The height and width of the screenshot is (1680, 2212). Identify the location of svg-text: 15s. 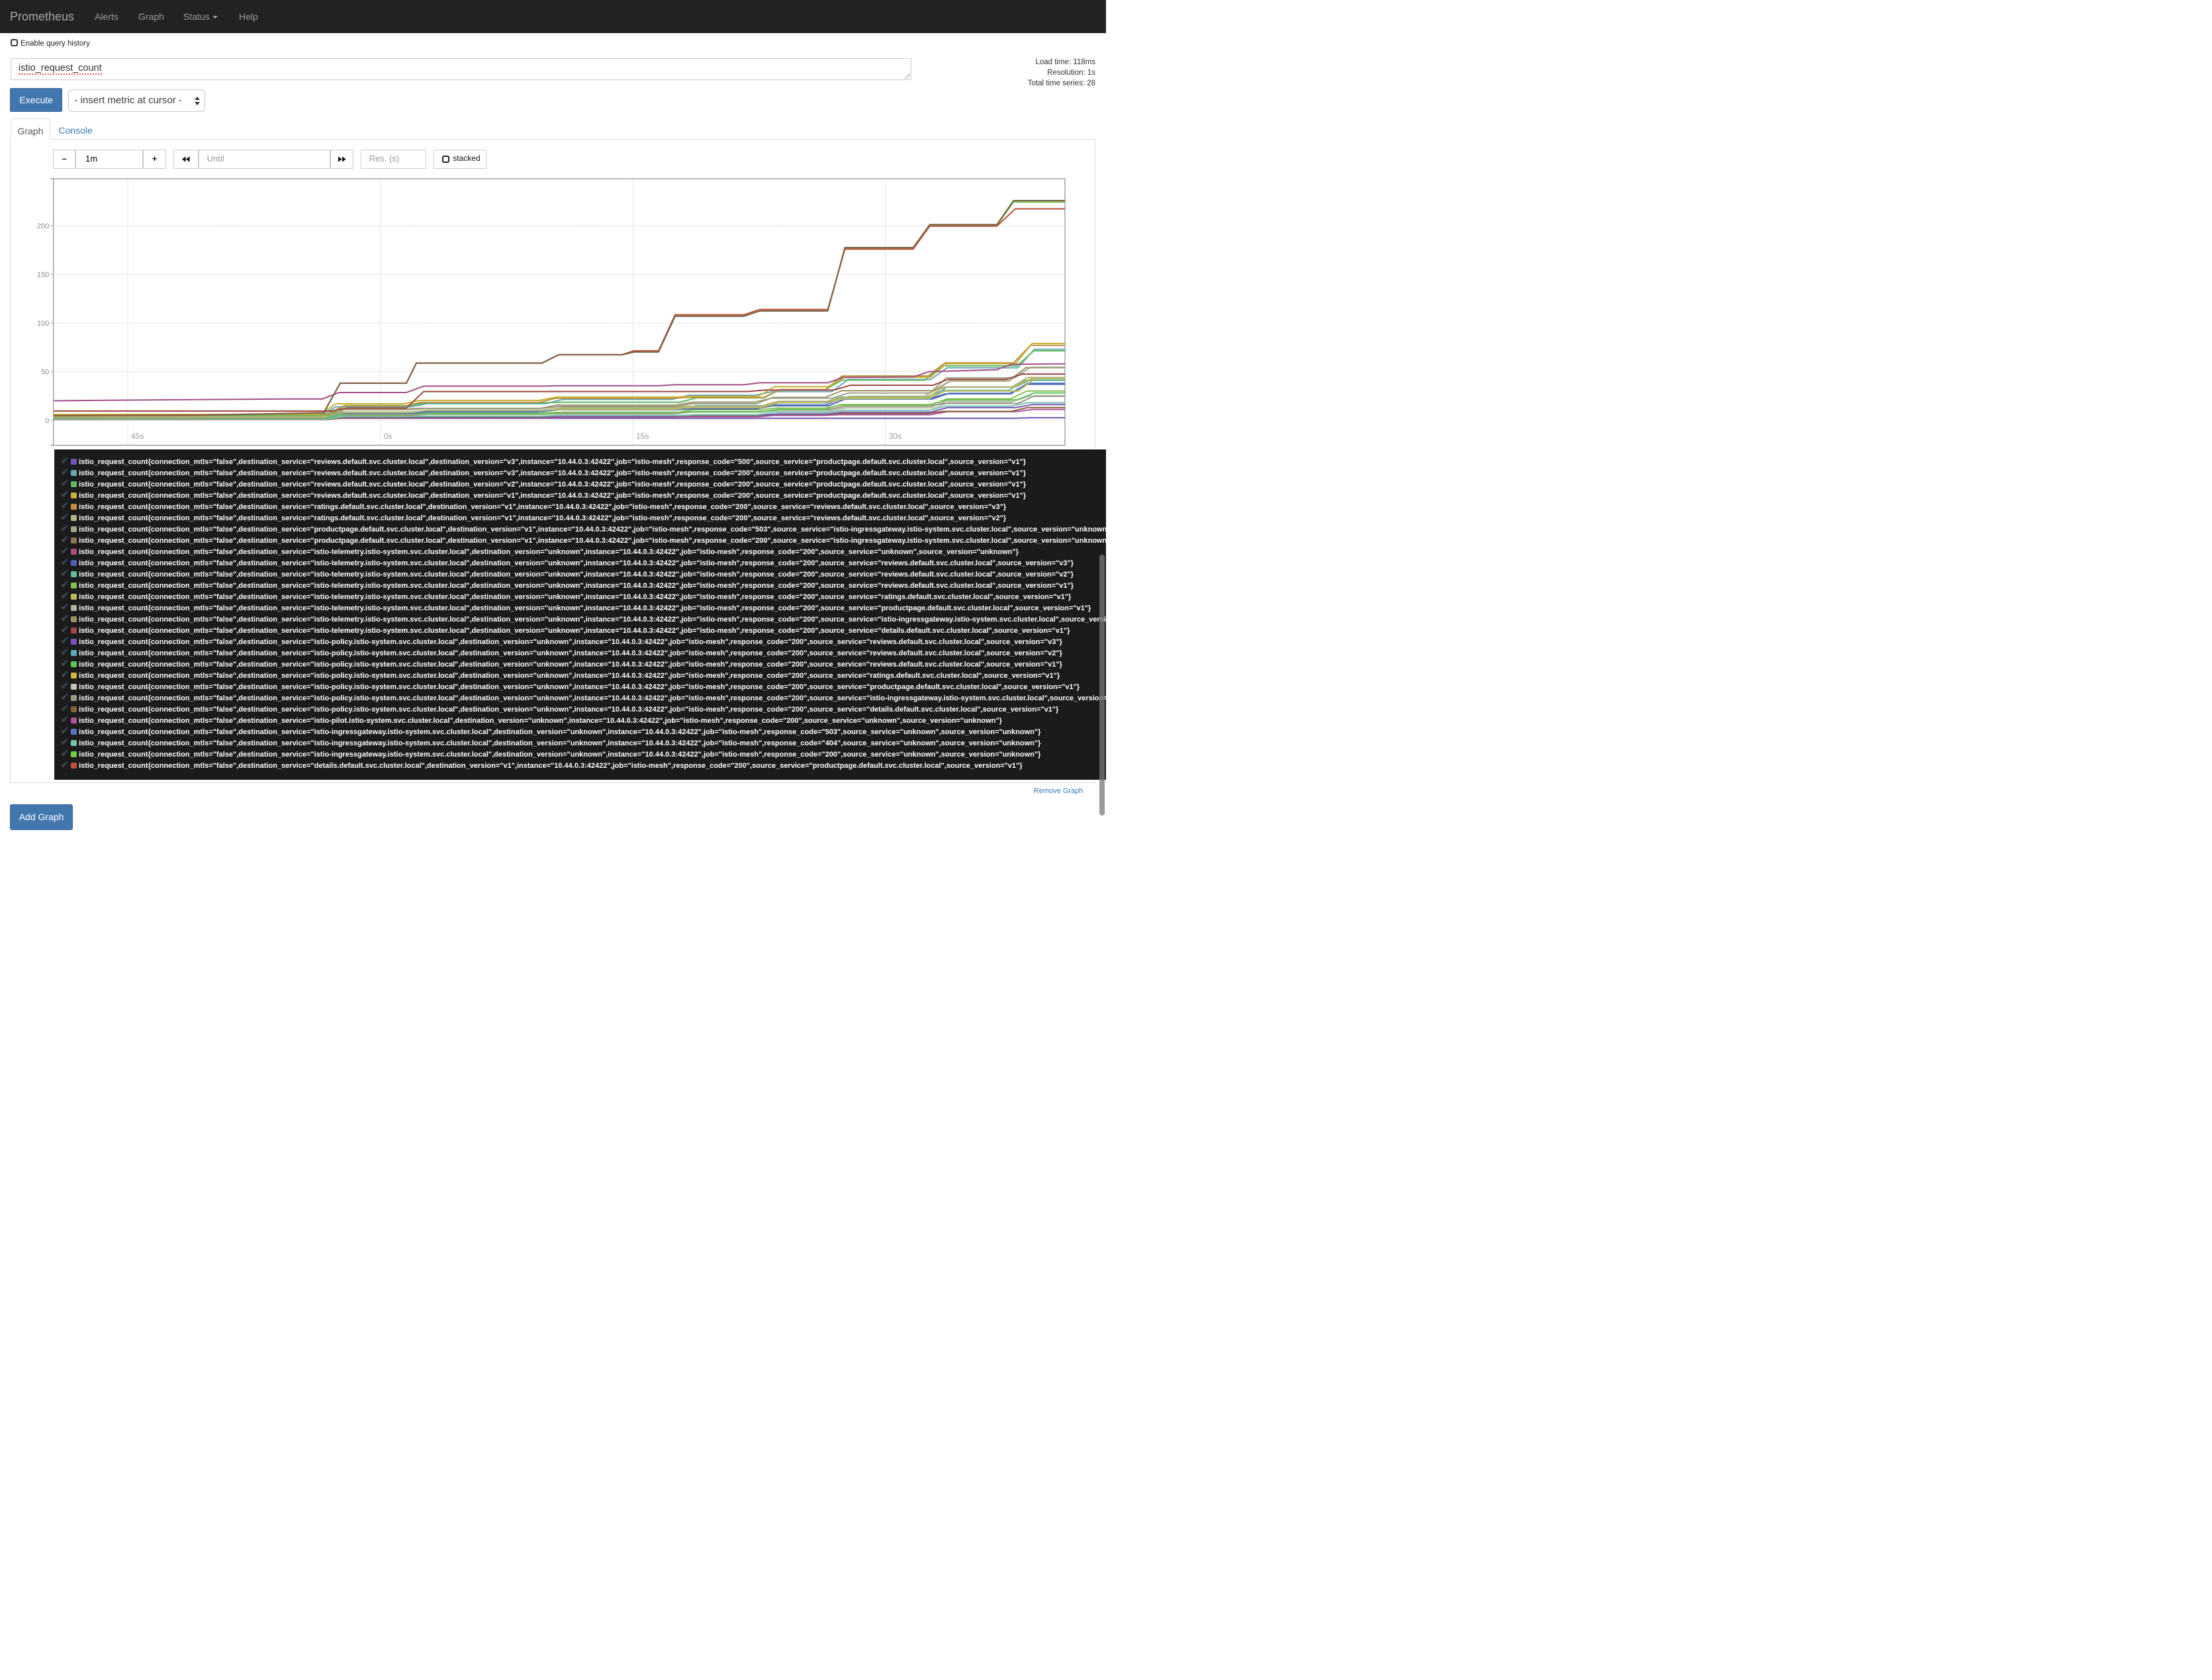
(642, 436).